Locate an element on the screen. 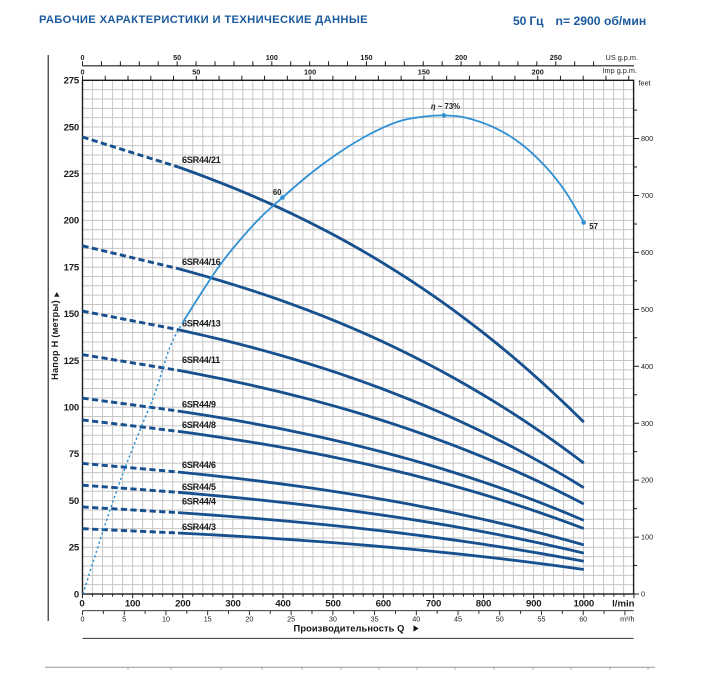  svg-text: 30 is located at coordinates (333, 619).